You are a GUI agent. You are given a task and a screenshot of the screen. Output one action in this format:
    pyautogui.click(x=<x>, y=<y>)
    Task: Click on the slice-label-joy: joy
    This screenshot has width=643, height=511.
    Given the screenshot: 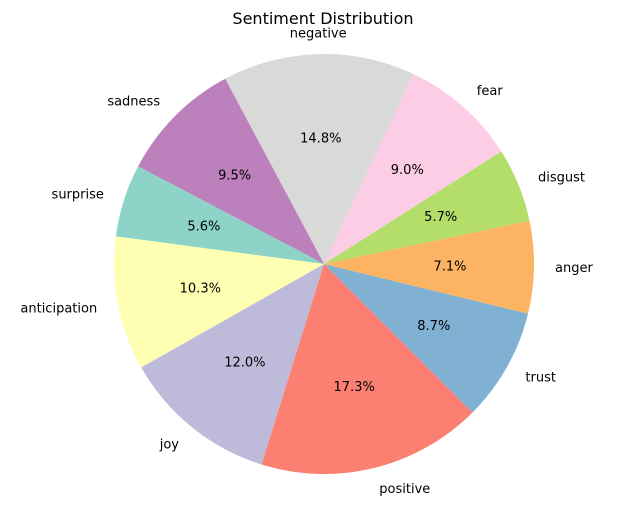 What is the action you would take?
    pyautogui.click(x=169, y=444)
    